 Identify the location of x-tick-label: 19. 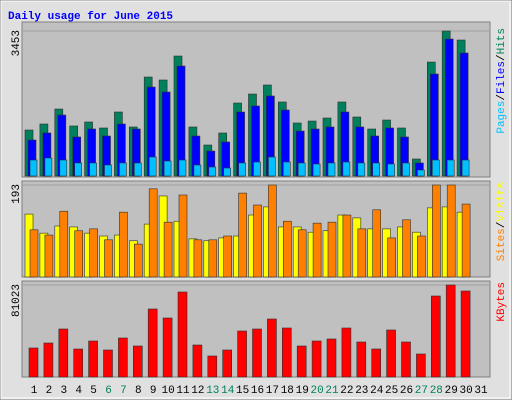
(302, 391).